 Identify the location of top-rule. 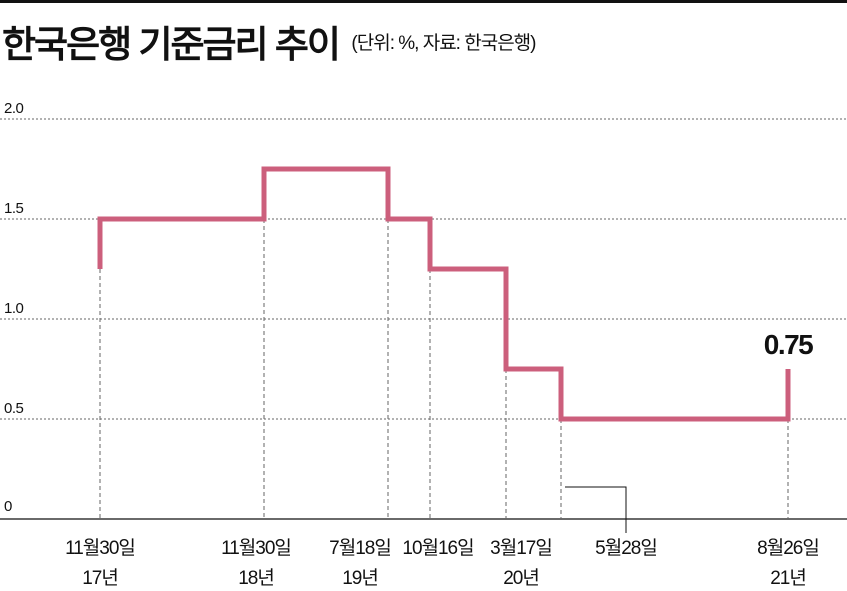
(423, 1).